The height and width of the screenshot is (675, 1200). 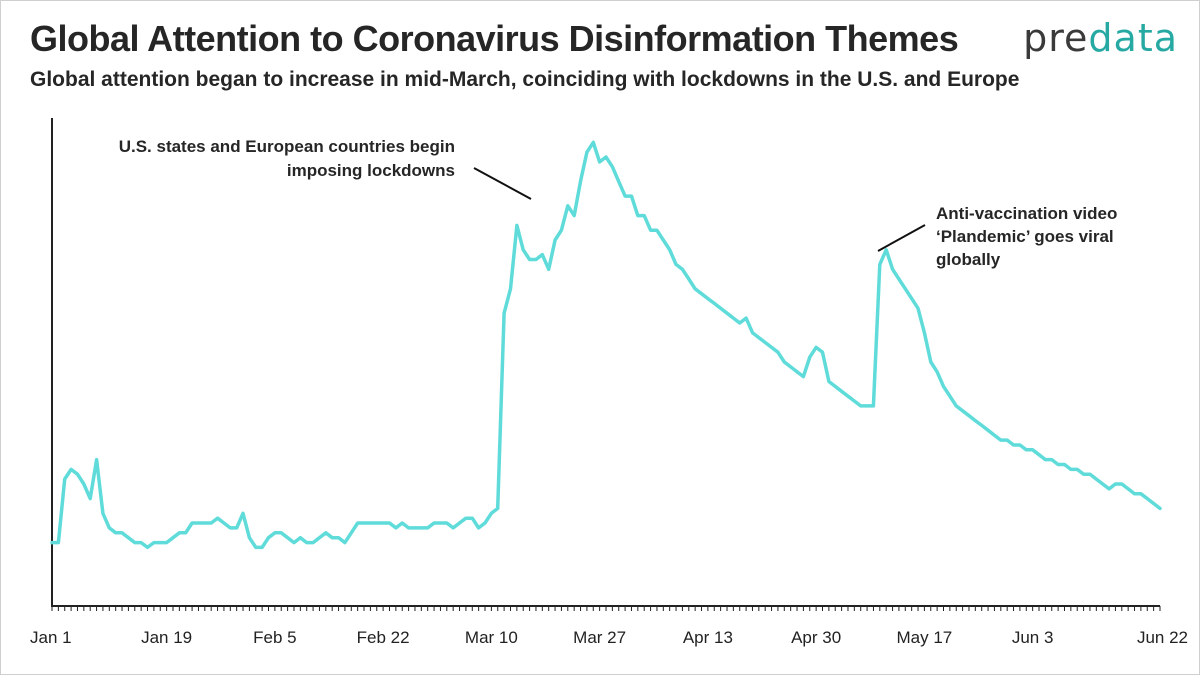 I want to click on annotation-lockdowns-leader, so click(x=502, y=183).